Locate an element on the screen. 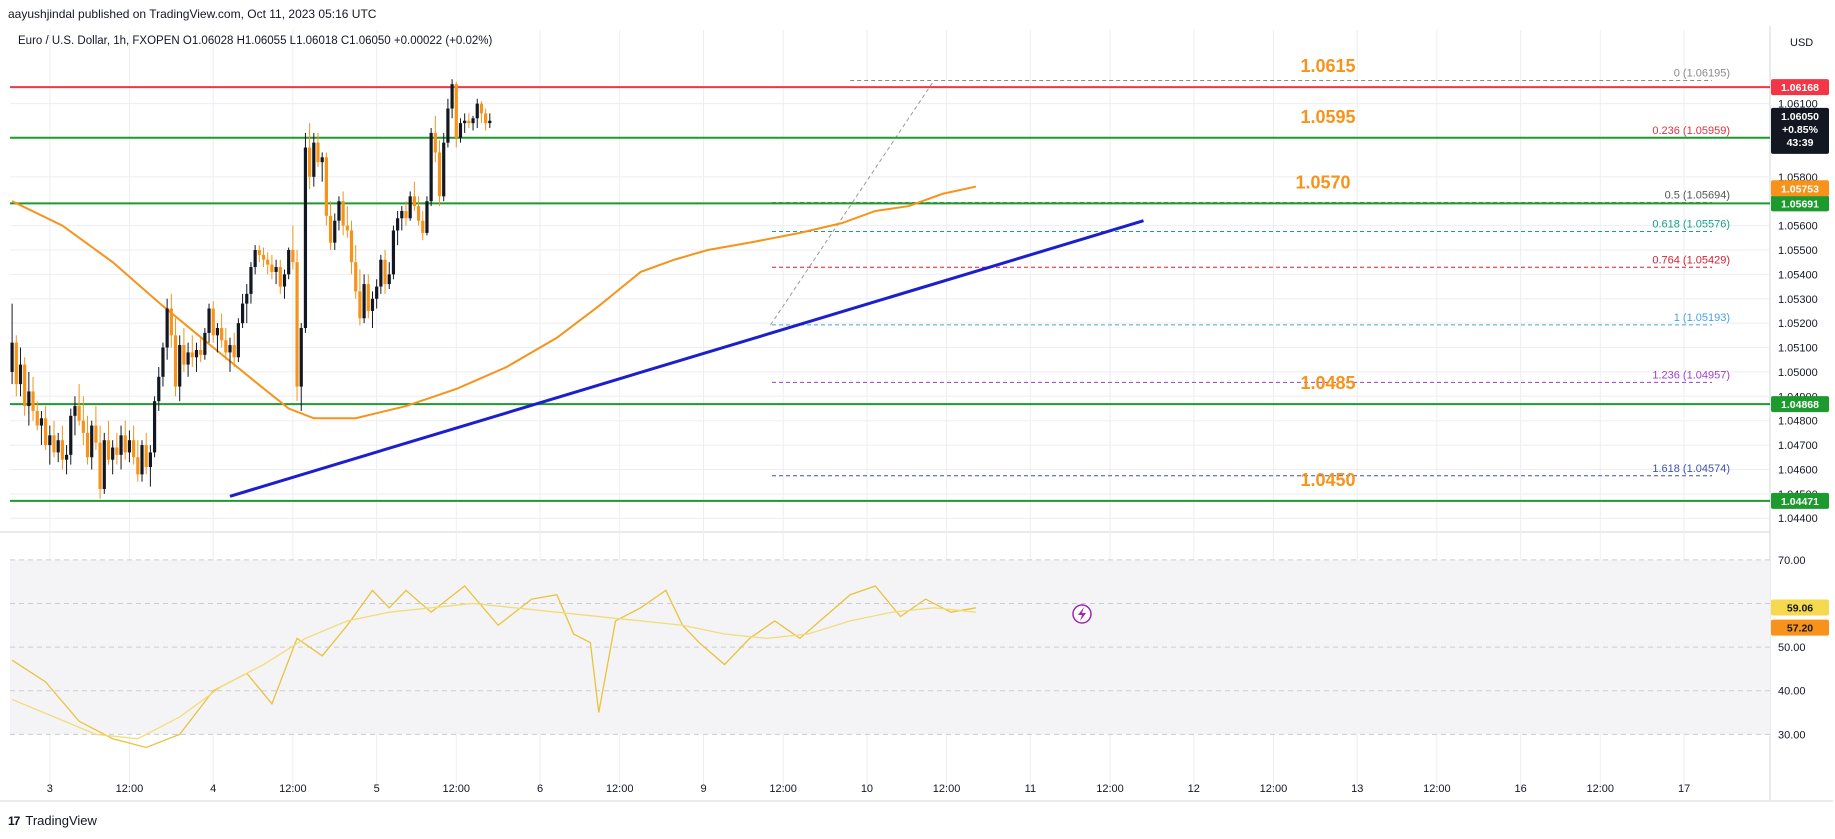 Image resolution: width=1835 pixels, height=839 pixels. time-tick-label: 11 is located at coordinates (1030, 789).